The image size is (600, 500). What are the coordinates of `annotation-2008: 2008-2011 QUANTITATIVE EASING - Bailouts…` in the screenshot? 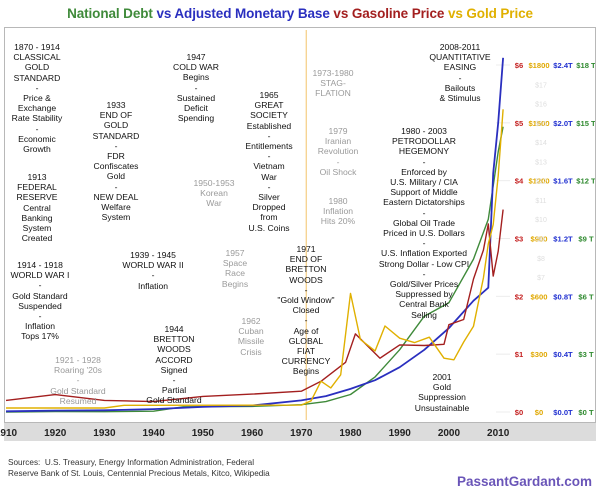 It's located at (460, 73).